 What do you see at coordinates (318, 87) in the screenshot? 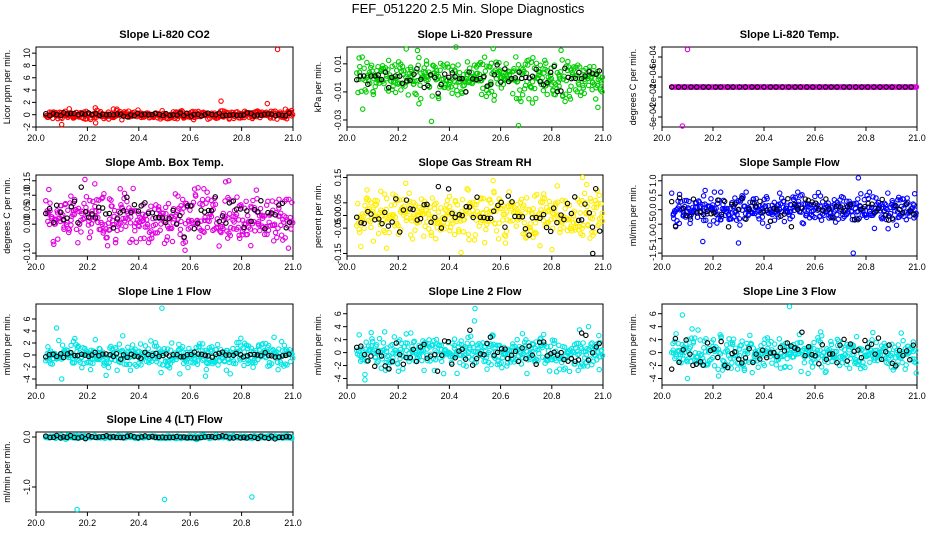
I see `y-axis-label: kPa per min.` at bounding box center [318, 87].